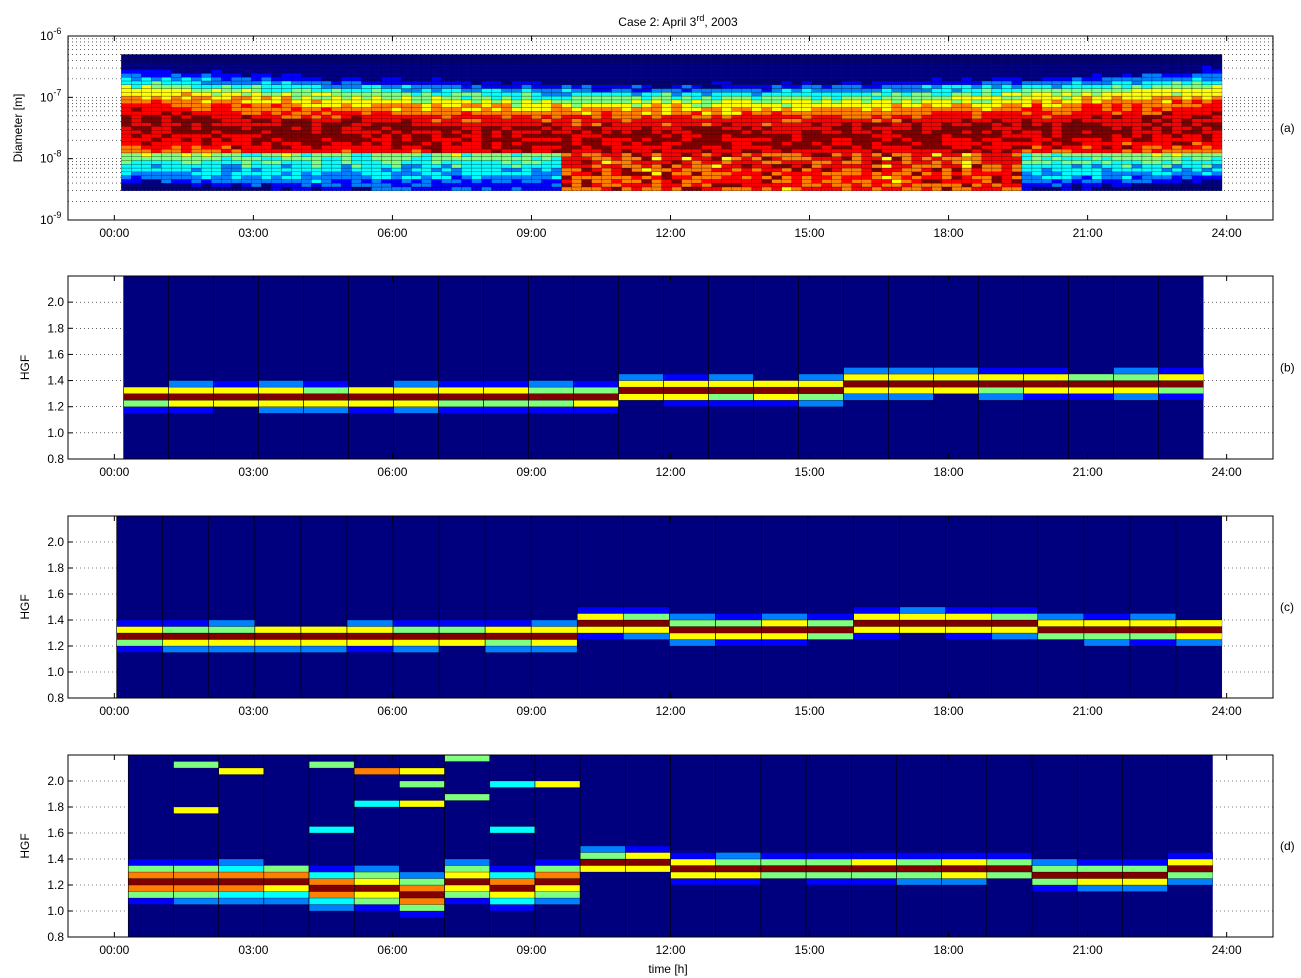 The height and width of the screenshot is (978, 1301). Describe the element at coordinates (1088, 950) in the screenshot. I see `x-tick-label: 21:00` at that location.